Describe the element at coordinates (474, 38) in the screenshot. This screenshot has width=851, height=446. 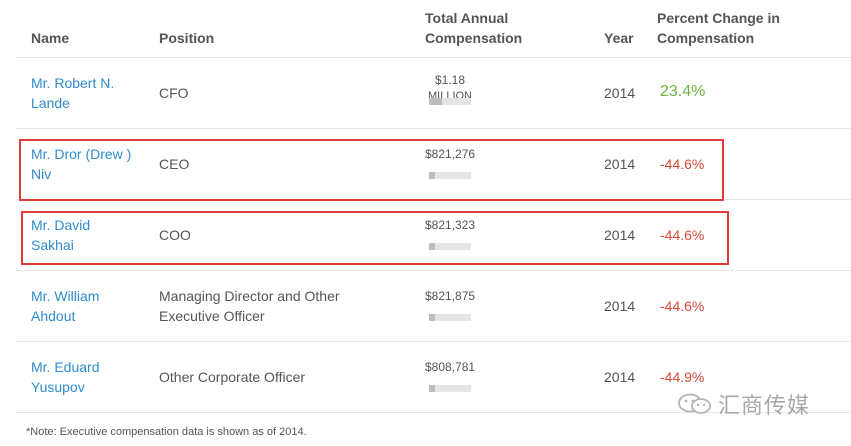
I see `header-comp-line2: Compensation` at that location.